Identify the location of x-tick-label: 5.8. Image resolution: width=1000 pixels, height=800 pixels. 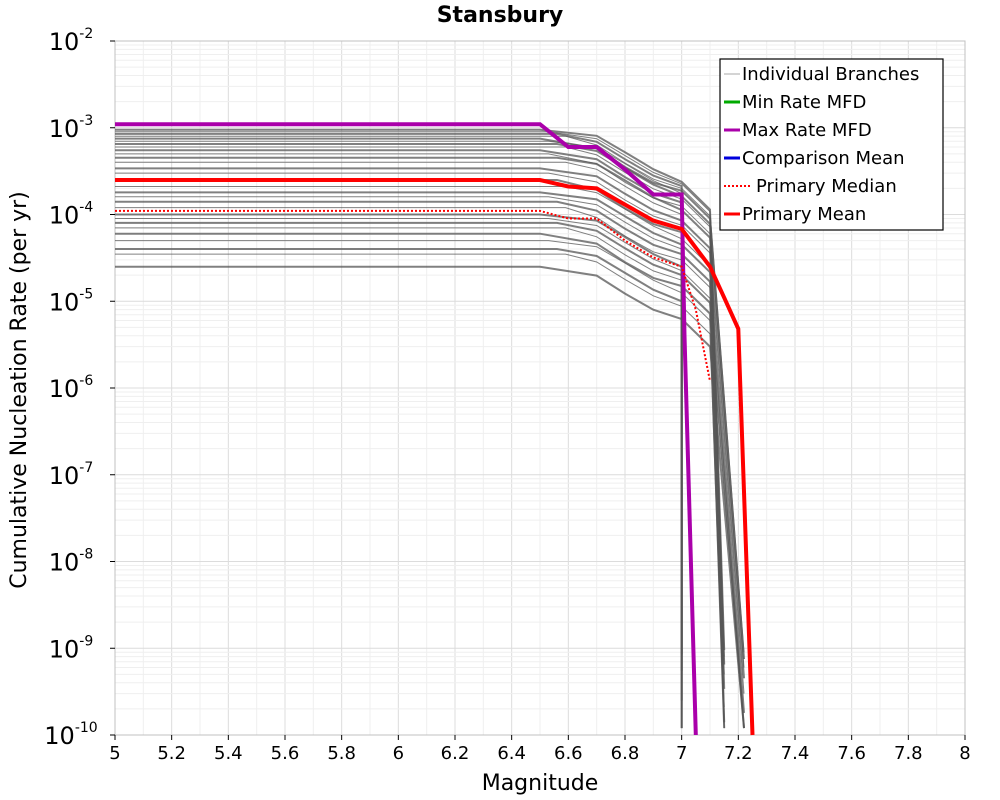
(341, 753).